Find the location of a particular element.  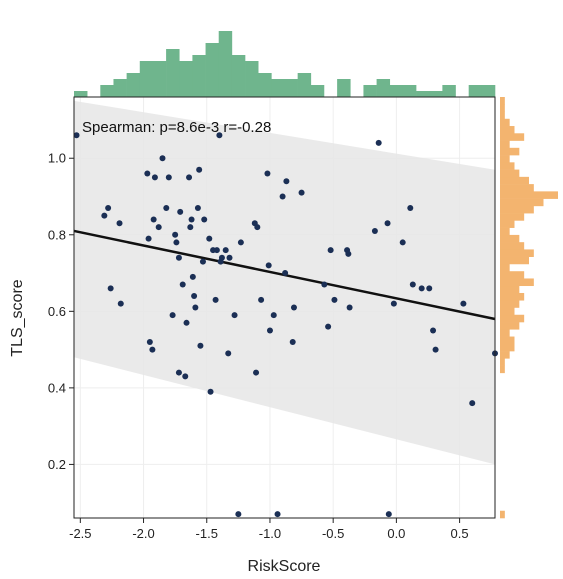

y-tick-label: 0.2 is located at coordinates (57, 464).